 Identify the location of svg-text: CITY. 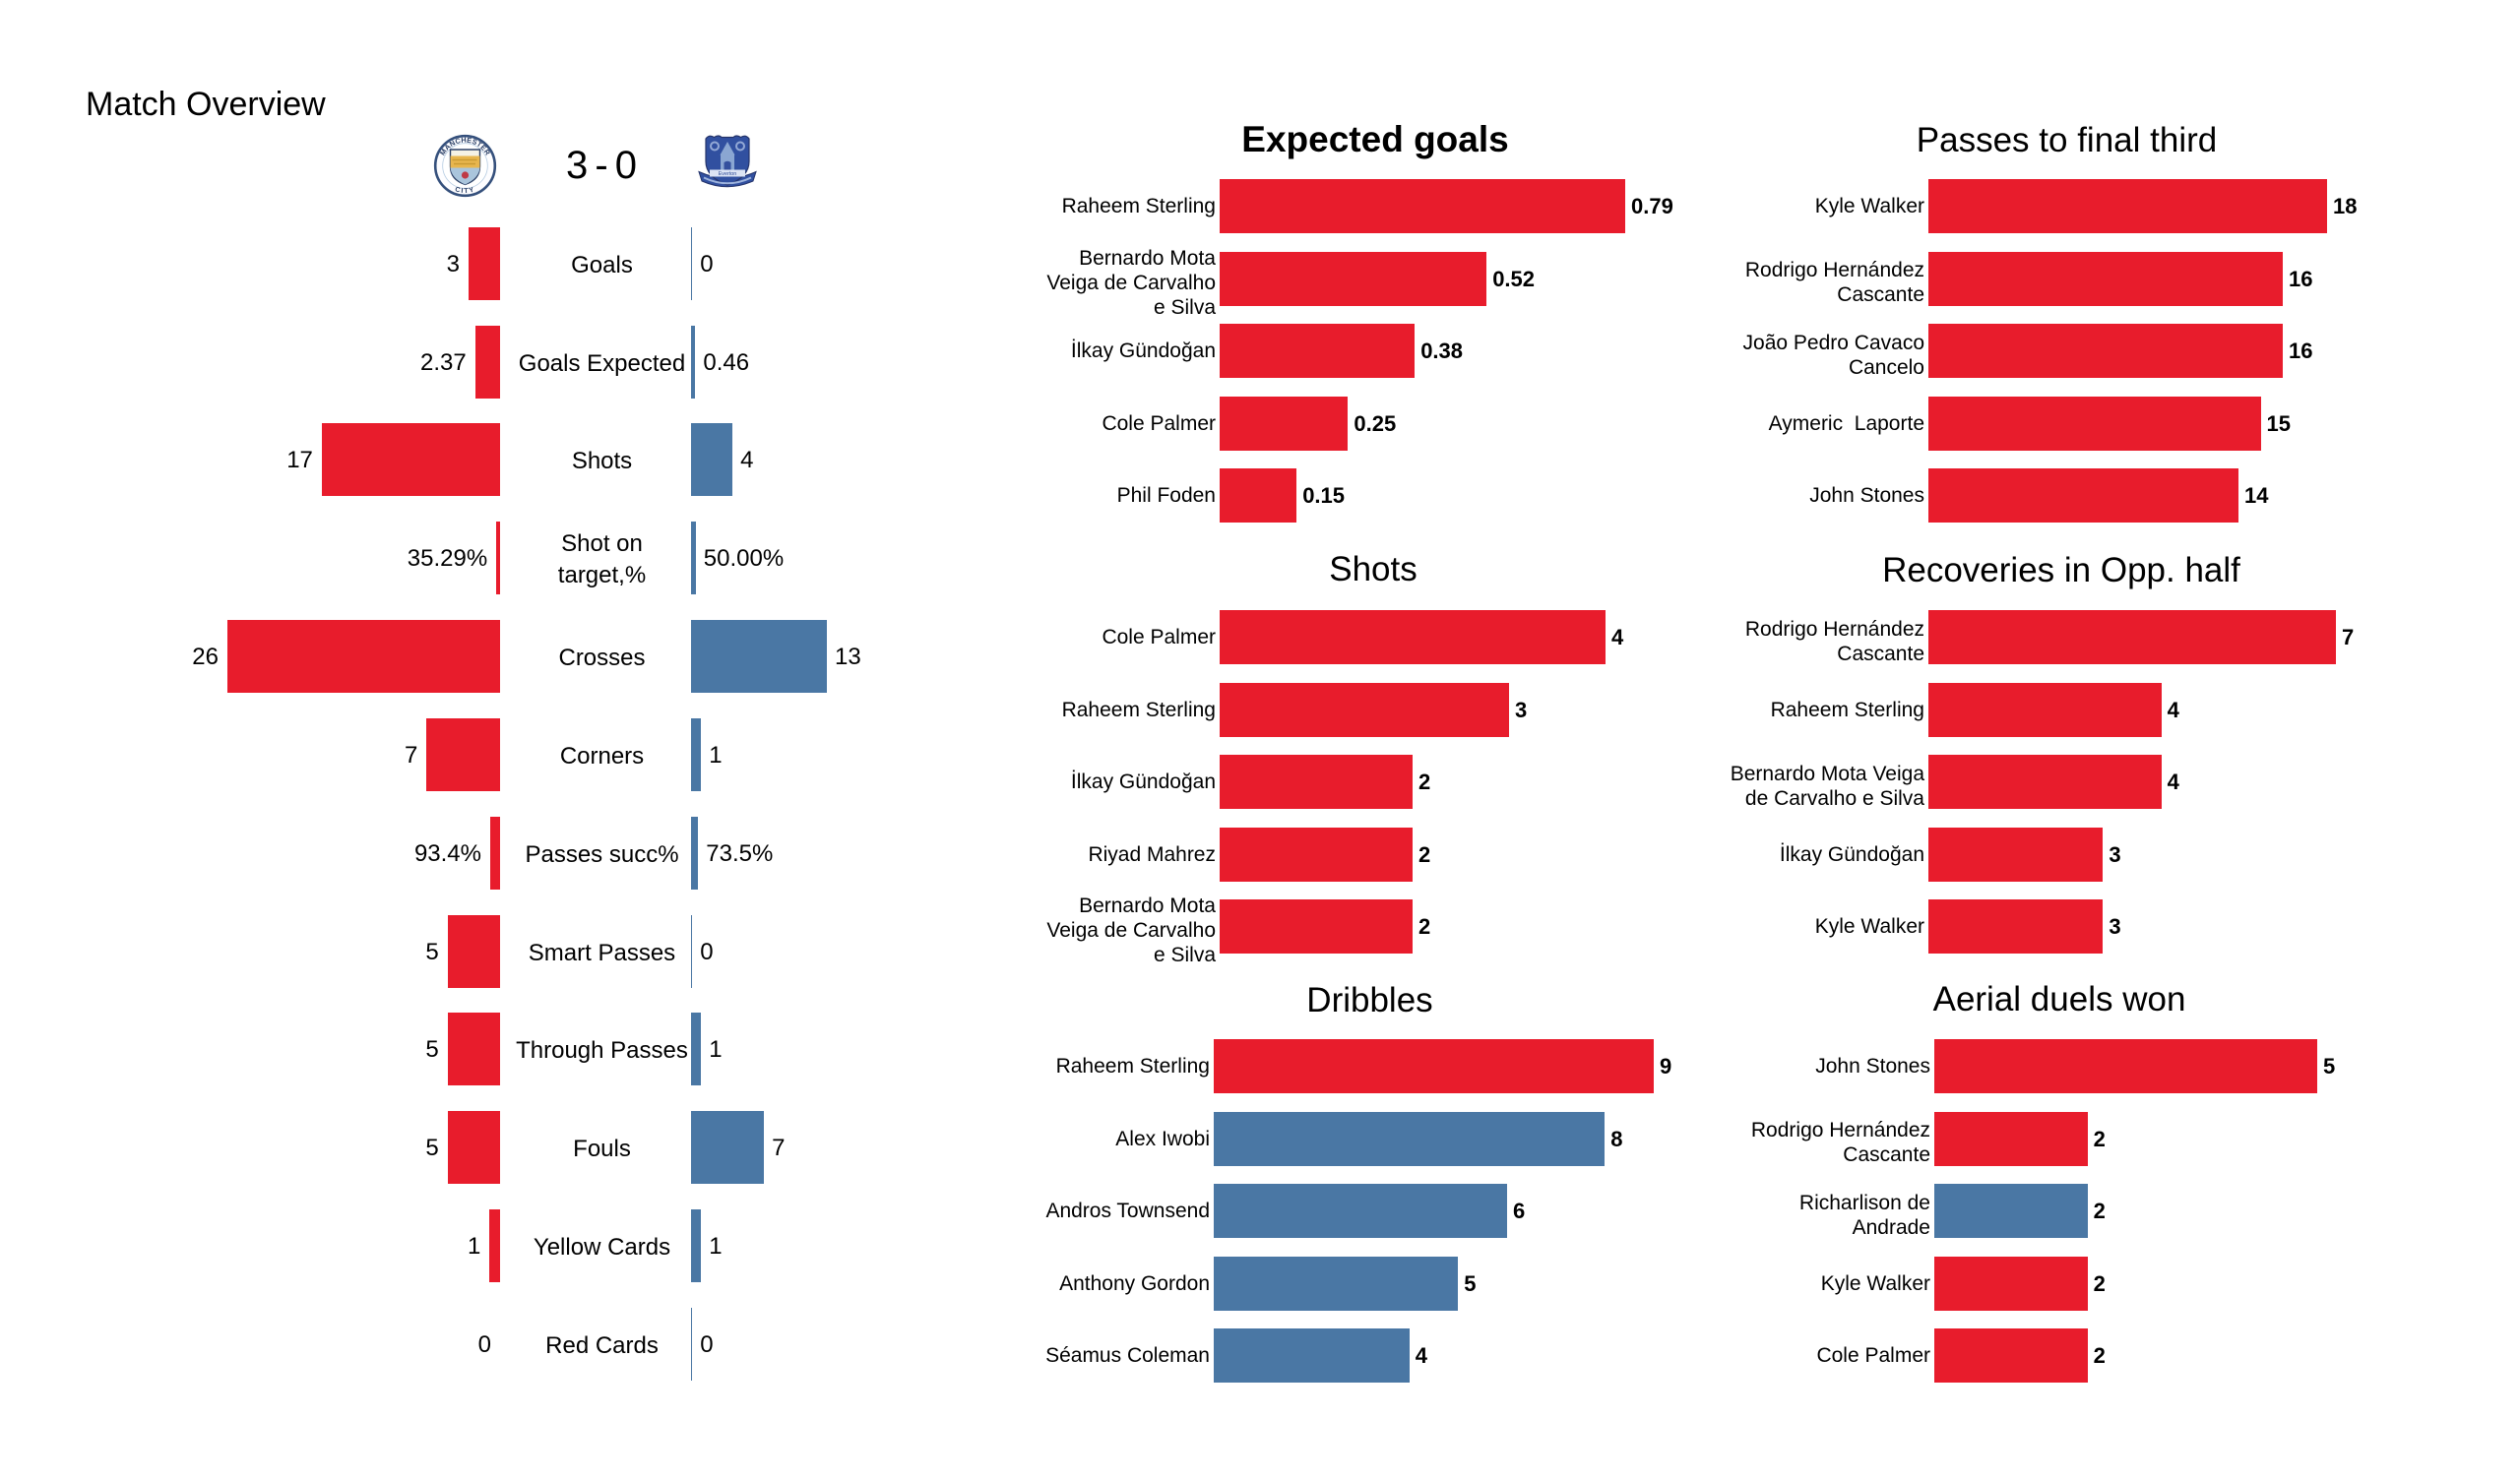
(464, 190).